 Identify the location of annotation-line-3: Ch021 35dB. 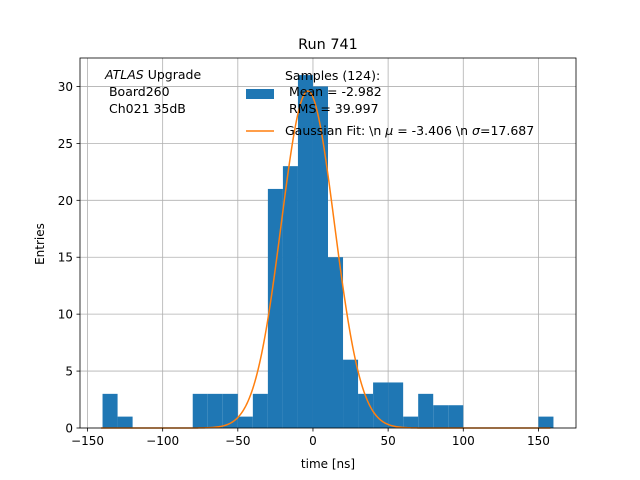
(145, 108).